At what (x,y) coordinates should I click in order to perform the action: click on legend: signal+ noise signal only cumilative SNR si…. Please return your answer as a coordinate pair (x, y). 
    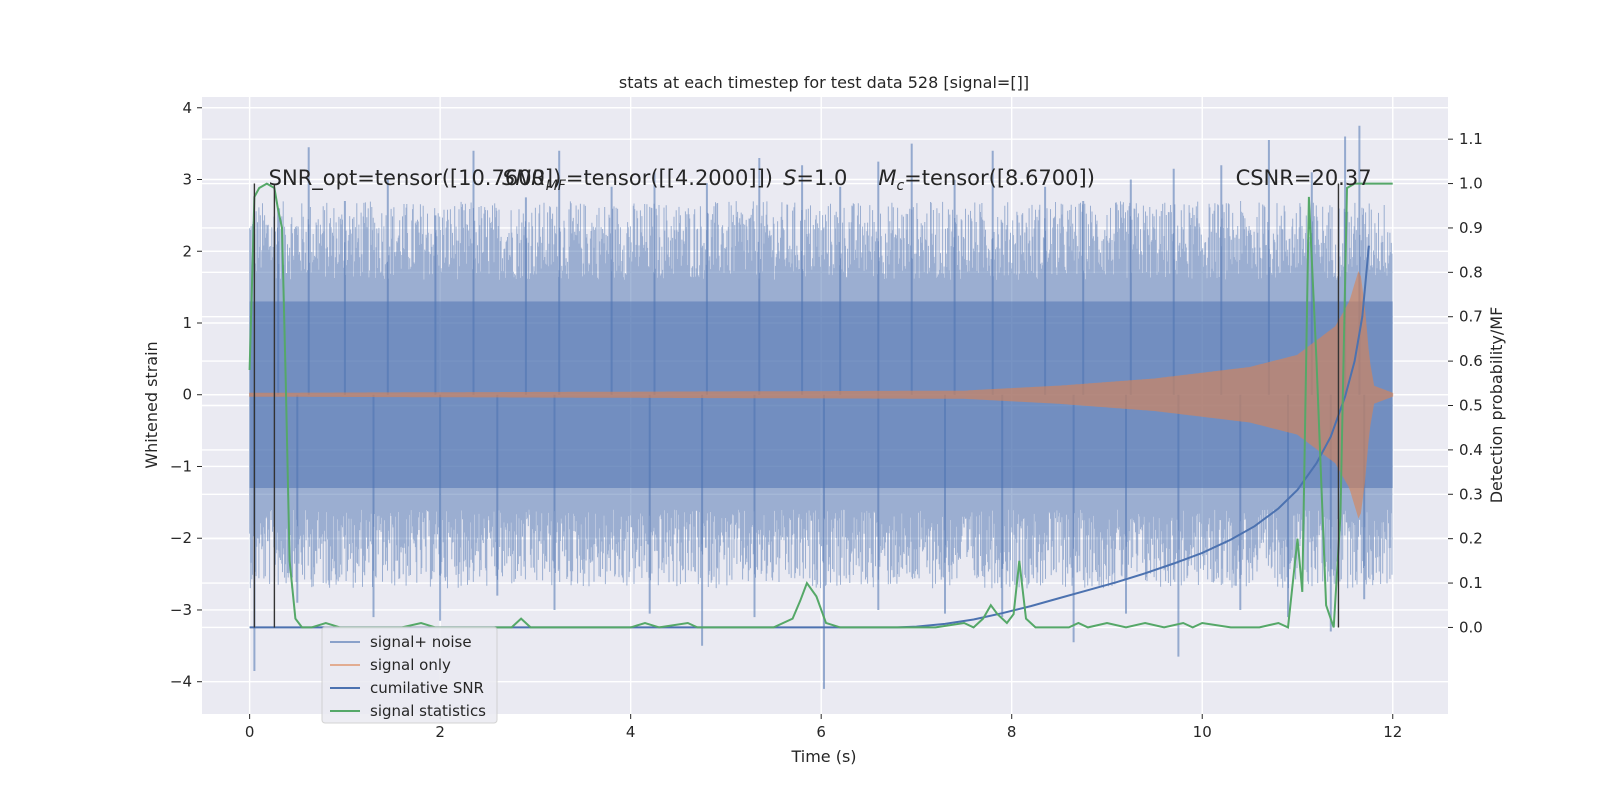
    Looking at the image, I should click on (409, 675).